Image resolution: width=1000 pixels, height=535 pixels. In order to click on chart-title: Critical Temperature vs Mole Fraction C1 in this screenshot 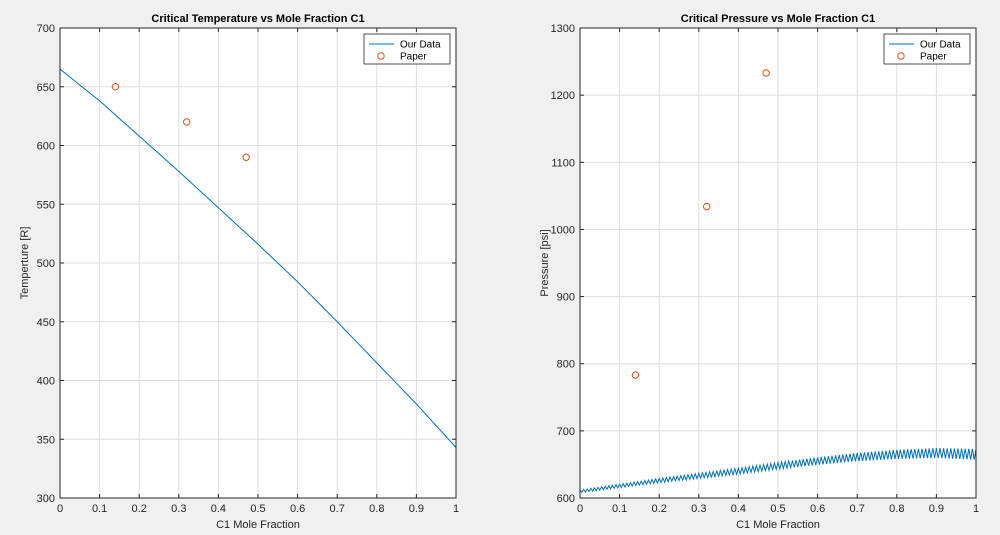, I will do `click(257, 19)`.